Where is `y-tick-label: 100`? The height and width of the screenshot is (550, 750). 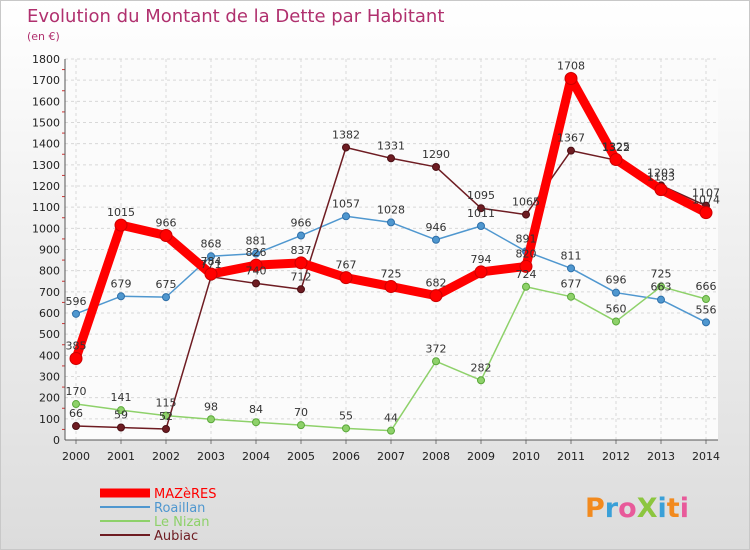 y-tick-label: 100 is located at coordinates (49, 419).